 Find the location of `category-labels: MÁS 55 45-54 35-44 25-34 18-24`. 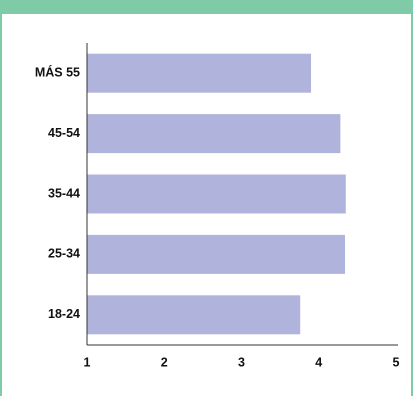

category-labels: MÁS 55 45-54 35-44 25-34 18-24 is located at coordinates (57, 192).